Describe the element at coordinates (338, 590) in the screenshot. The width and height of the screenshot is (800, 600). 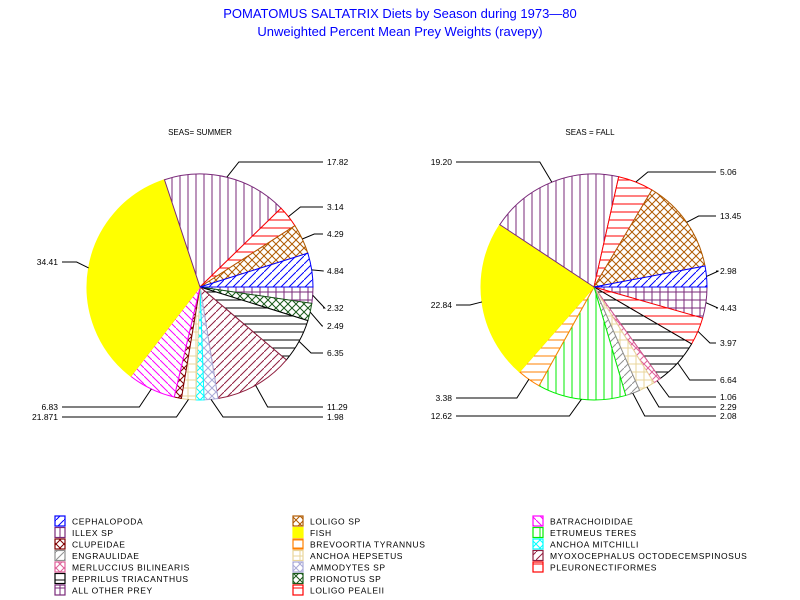
I see `legend-item-pealeii: LOLIGO PEALEII` at that location.